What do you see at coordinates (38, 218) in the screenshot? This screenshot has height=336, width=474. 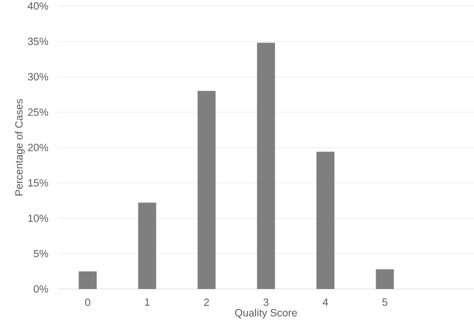 I see `y-tick-label: 10%` at bounding box center [38, 218].